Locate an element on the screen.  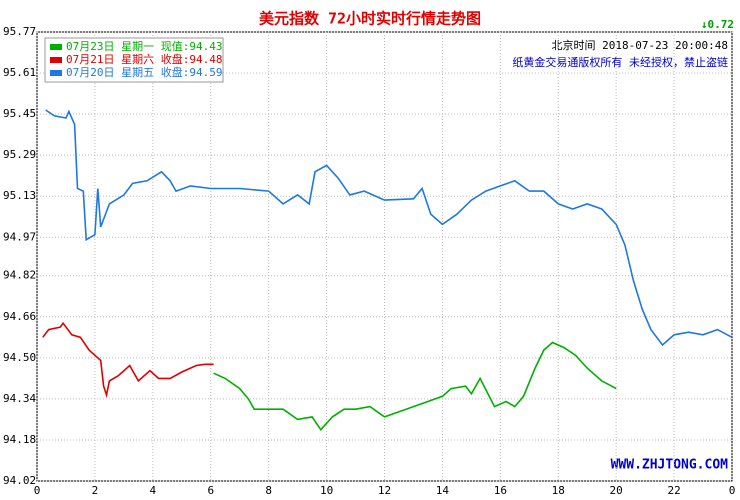
x-tick-label: 18 is located at coordinates (558, 490).